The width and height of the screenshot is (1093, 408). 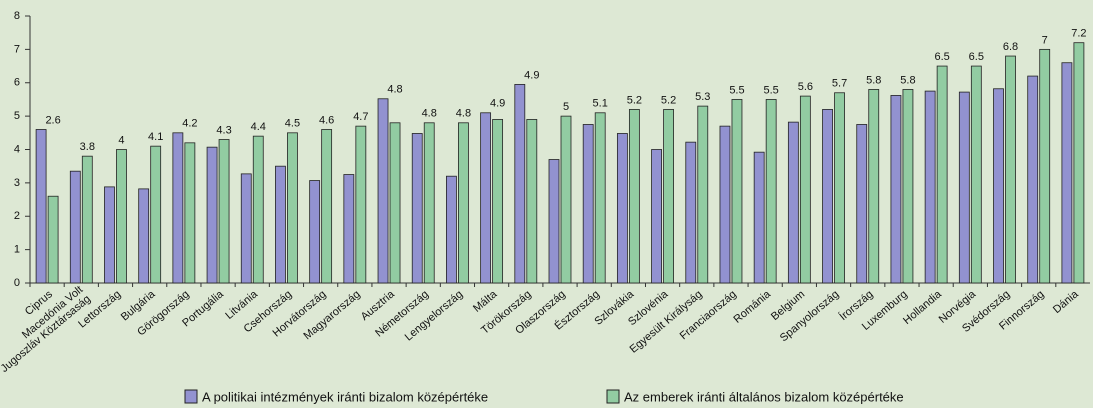 I want to click on y-tick-label: 2, so click(x=17, y=216).